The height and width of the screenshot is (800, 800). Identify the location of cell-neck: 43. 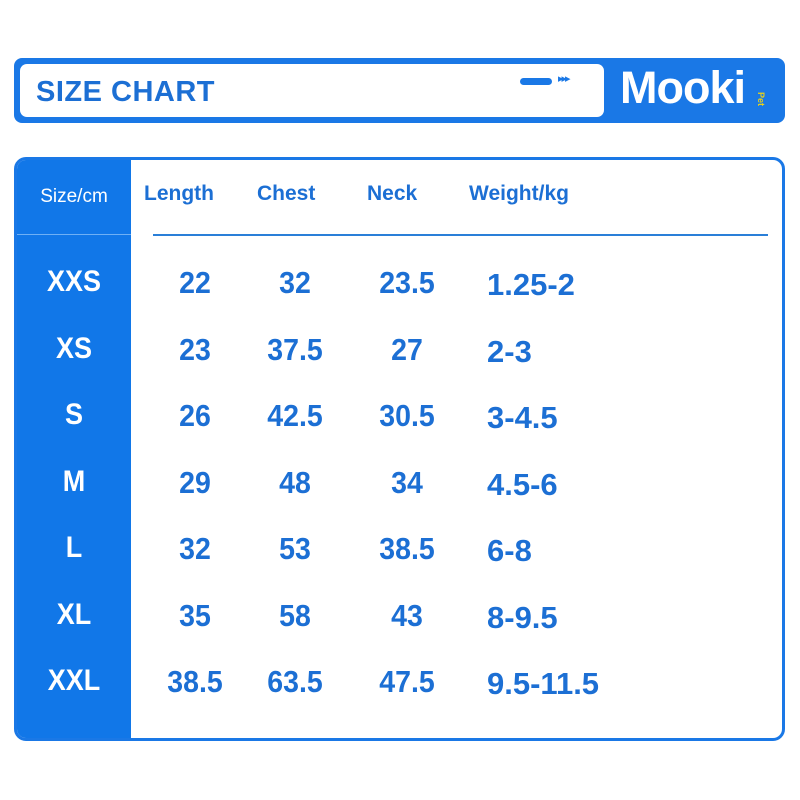
(407, 615).